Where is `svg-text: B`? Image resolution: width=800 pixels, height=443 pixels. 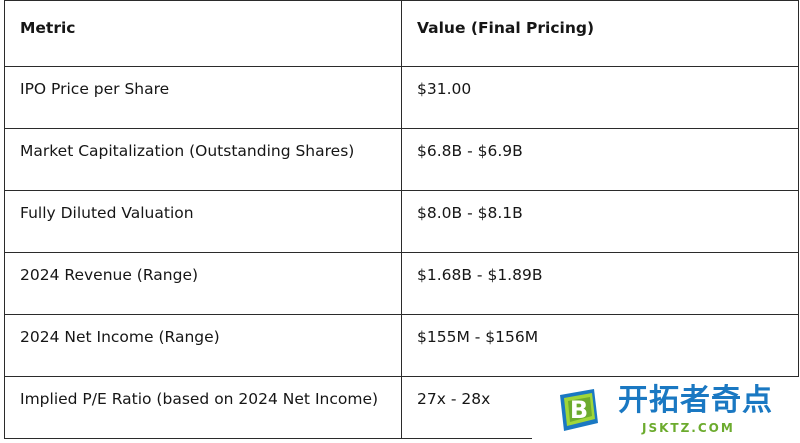 svg-text: B is located at coordinates (579, 410).